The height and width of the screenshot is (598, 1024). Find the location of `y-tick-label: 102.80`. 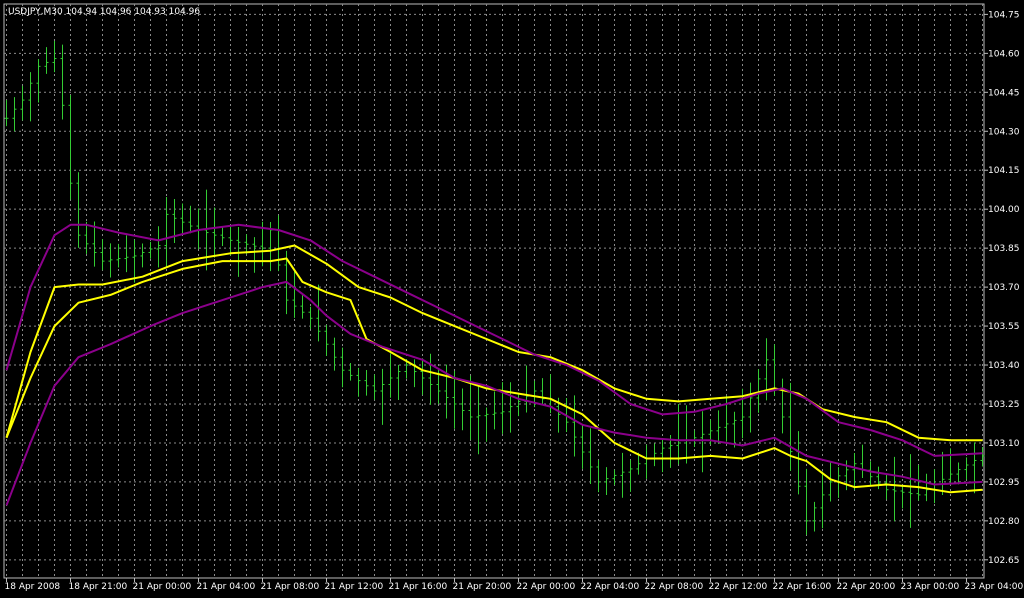

y-tick-label: 102.80 is located at coordinates (1004, 522).